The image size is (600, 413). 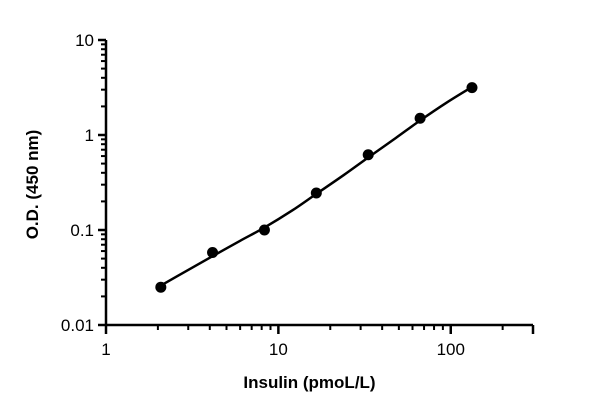 I want to click on y-tick-label: 0.1, so click(x=82, y=230).